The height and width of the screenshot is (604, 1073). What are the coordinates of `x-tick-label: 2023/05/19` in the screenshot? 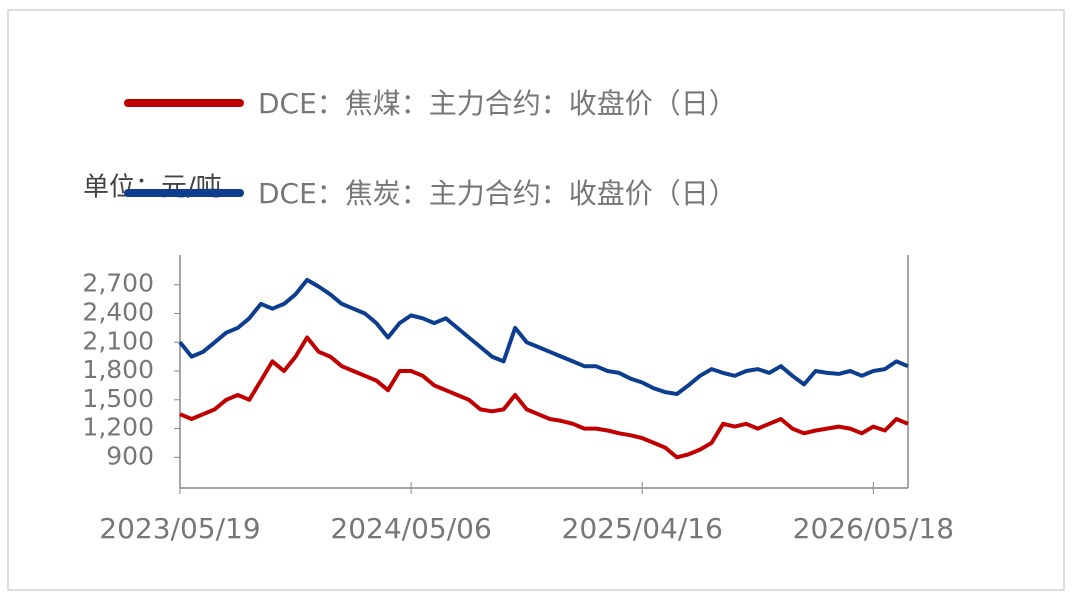 It's located at (179, 528).